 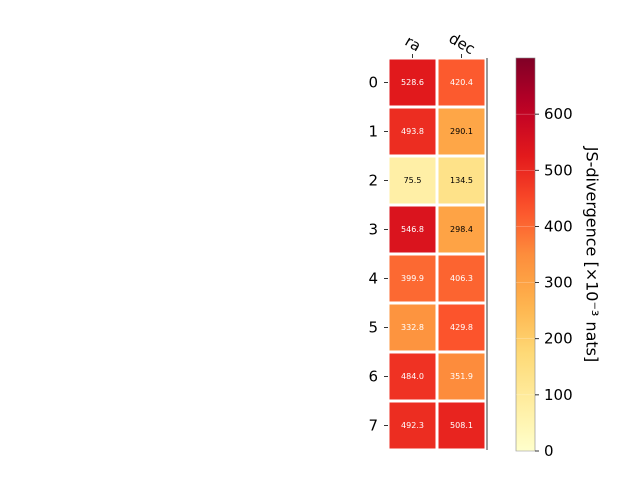 What do you see at coordinates (549, 451) in the screenshot?
I see `colorbar-tick-label: 0` at bounding box center [549, 451].